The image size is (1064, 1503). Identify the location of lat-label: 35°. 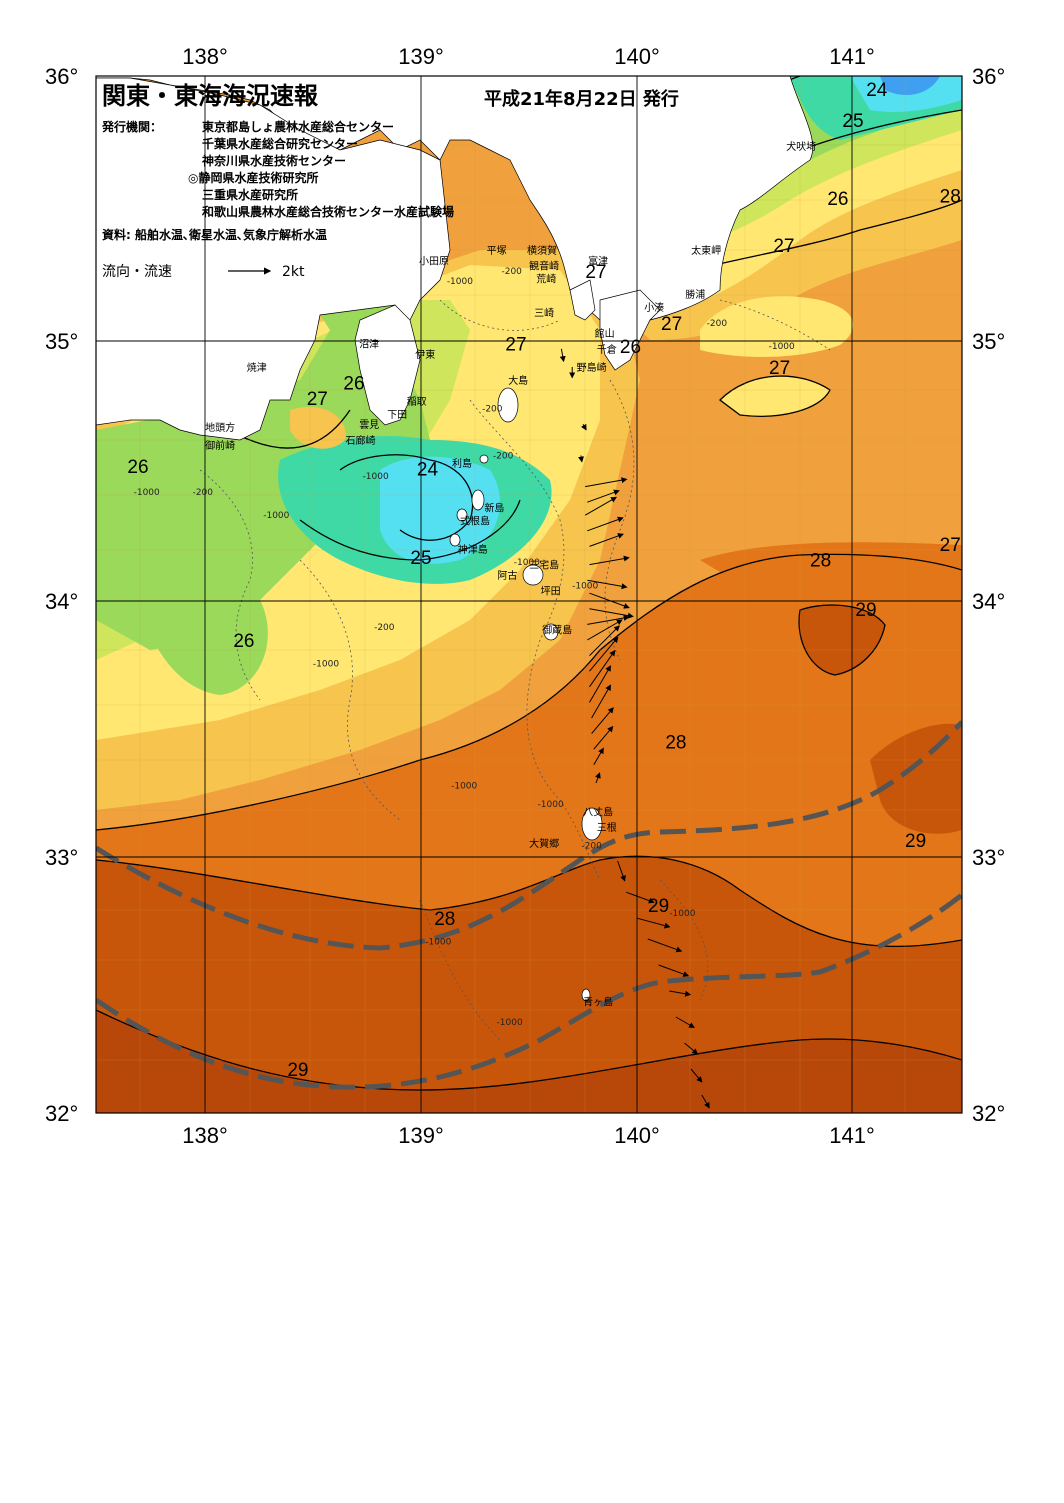
(988, 341).